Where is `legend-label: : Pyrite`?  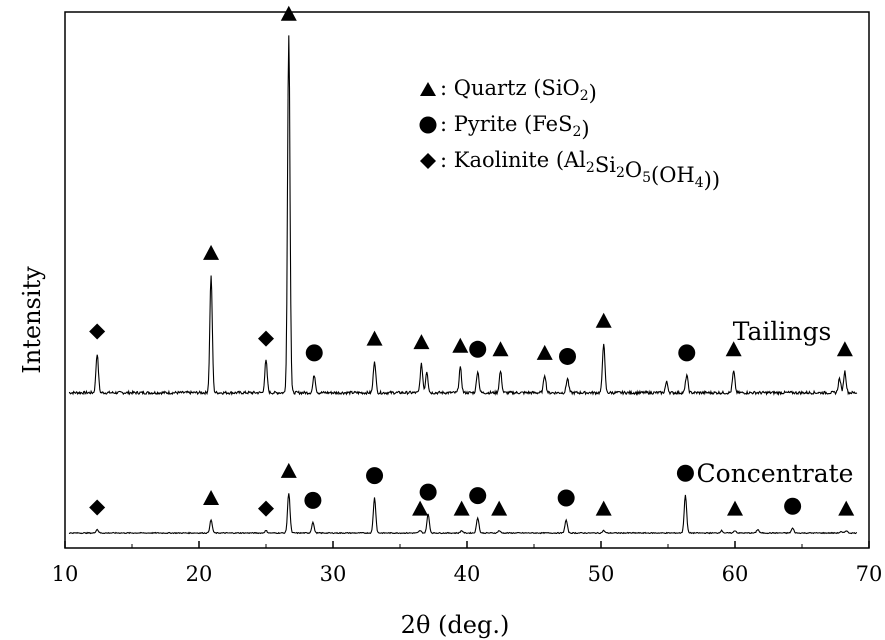
legend-label: : Pyrite is located at coordinates (482, 124).